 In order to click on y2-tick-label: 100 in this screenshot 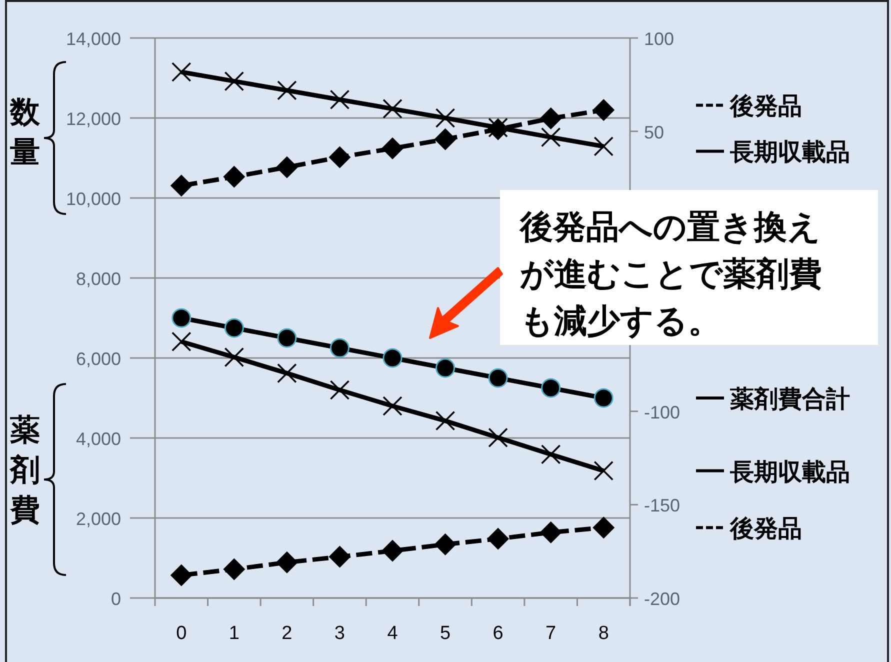, I will do `click(659, 39)`.